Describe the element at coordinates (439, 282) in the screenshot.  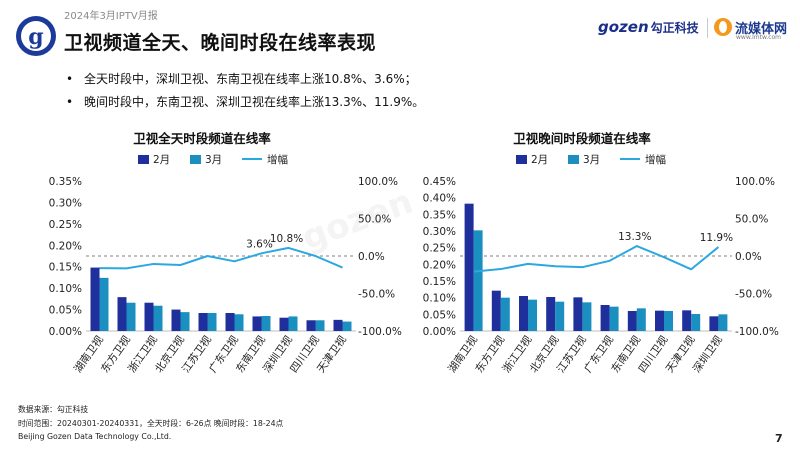
I see `y-tick-left: 0.15%` at that location.